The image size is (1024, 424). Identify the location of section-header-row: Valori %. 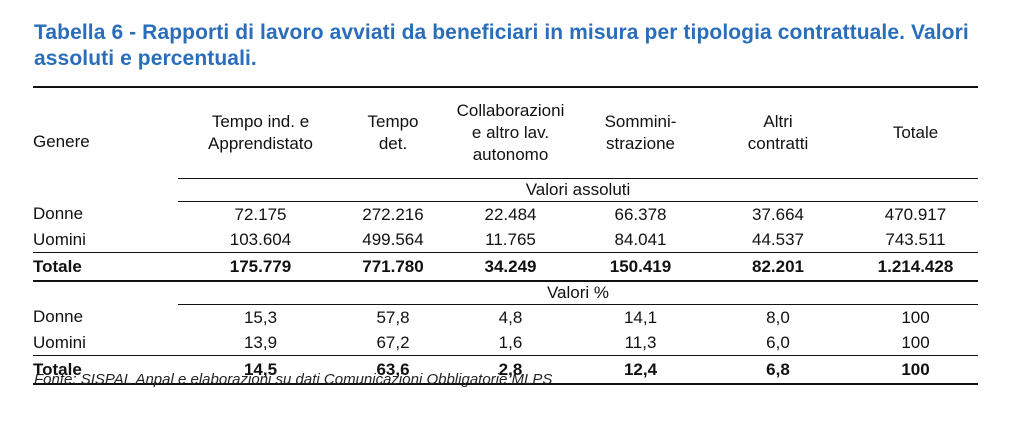
(505, 292).